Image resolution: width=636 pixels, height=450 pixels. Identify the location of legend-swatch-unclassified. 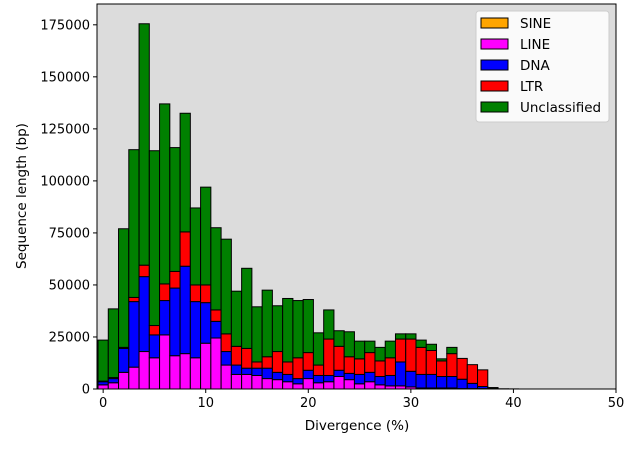
(494, 107).